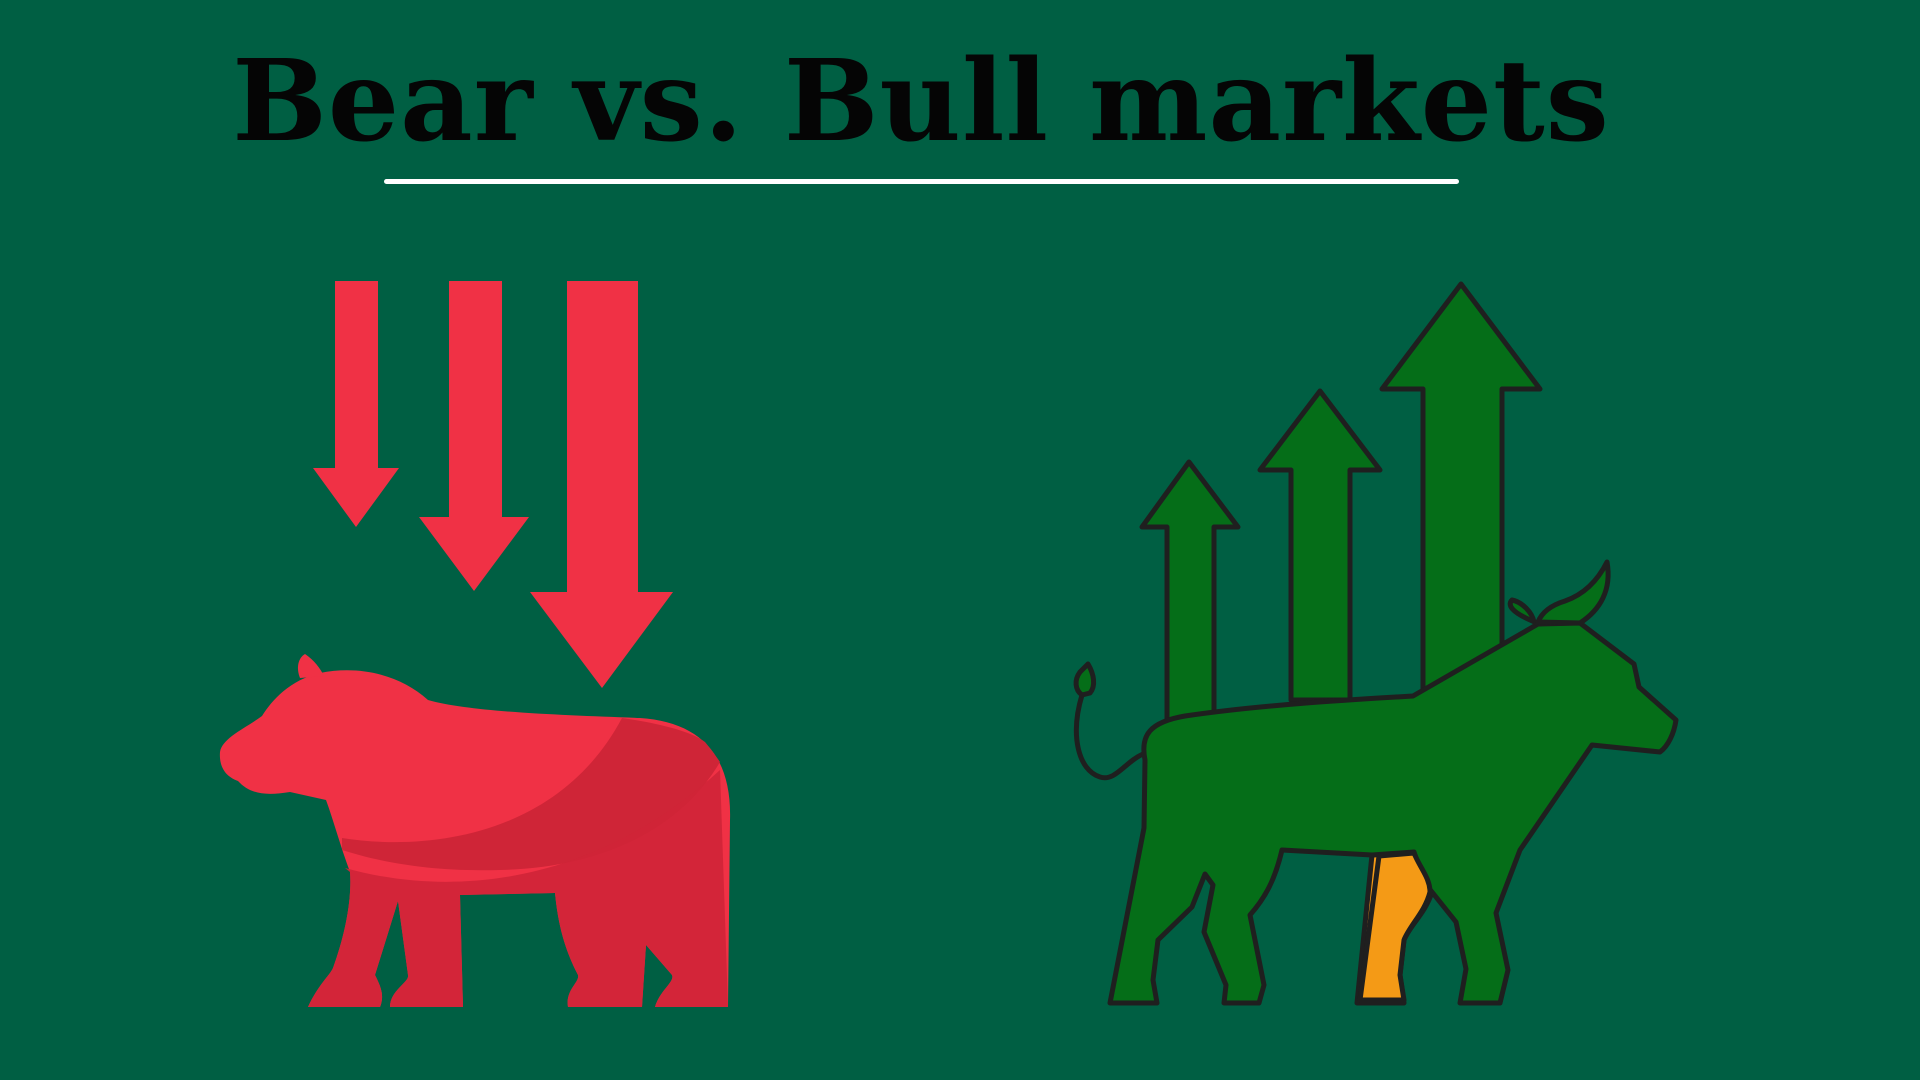 This screenshot has width=1920, height=1080. What do you see at coordinates (475, 830) in the screenshot?
I see `bear-icon` at bounding box center [475, 830].